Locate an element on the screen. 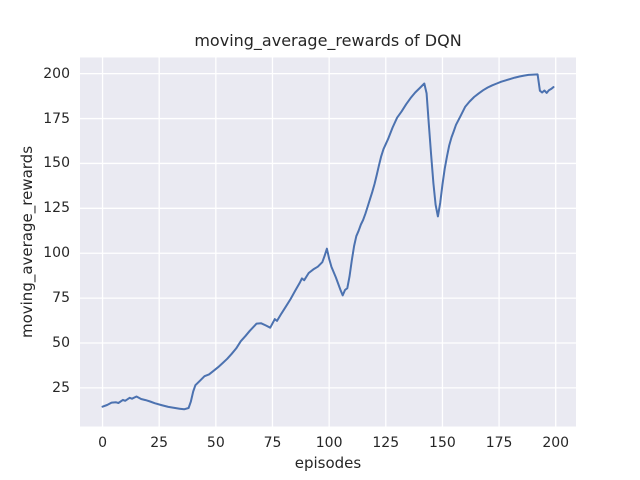 This screenshot has width=640, height=480. y-tick-label: 175 is located at coordinates (56, 118).